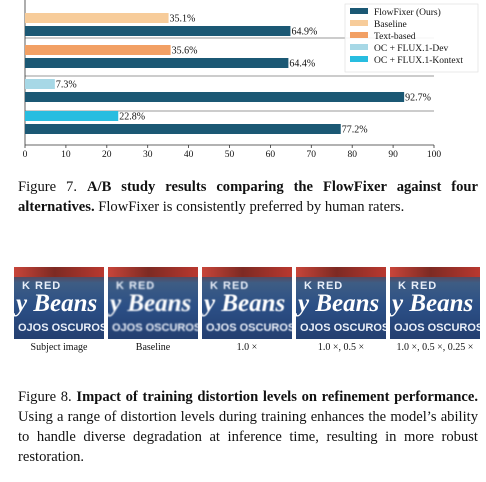 The image size is (486, 482). I want to click on scale-1-photo: K RED y Beans OJOS OSCUROS, so click(247, 303).